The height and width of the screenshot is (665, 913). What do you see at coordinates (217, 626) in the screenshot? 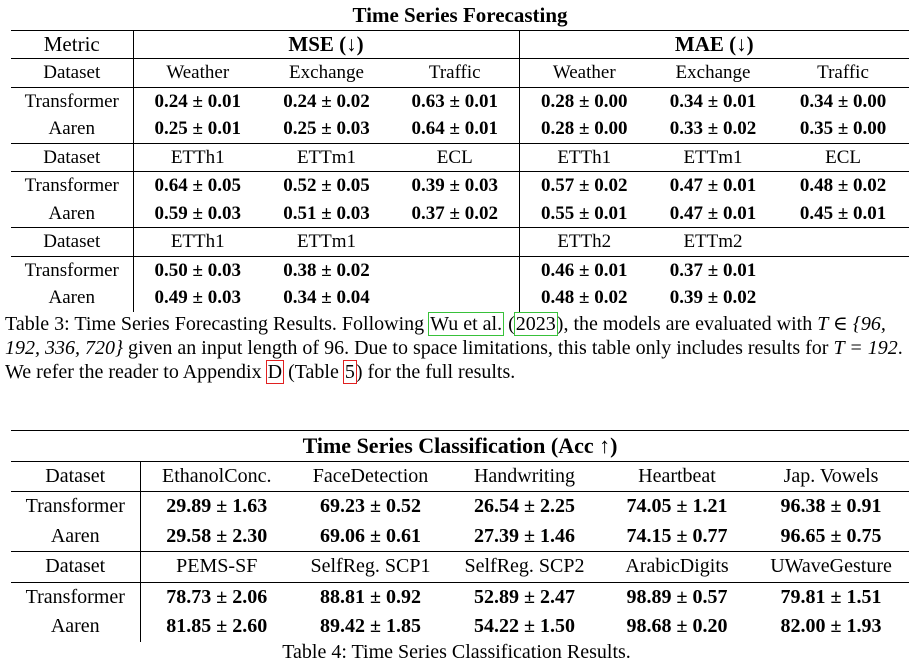
I see `accuracy-value: 81.85 ± 2.60` at bounding box center [217, 626].